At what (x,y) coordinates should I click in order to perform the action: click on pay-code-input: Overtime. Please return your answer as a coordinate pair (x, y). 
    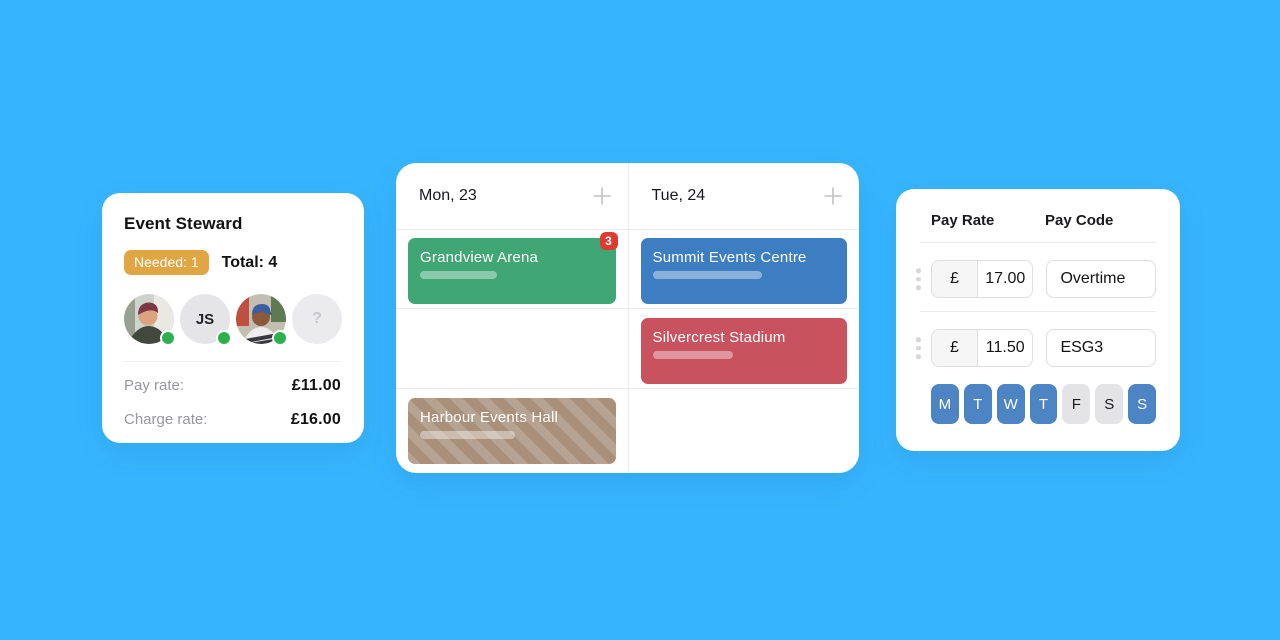
    Looking at the image, I should click on (1101, 279).